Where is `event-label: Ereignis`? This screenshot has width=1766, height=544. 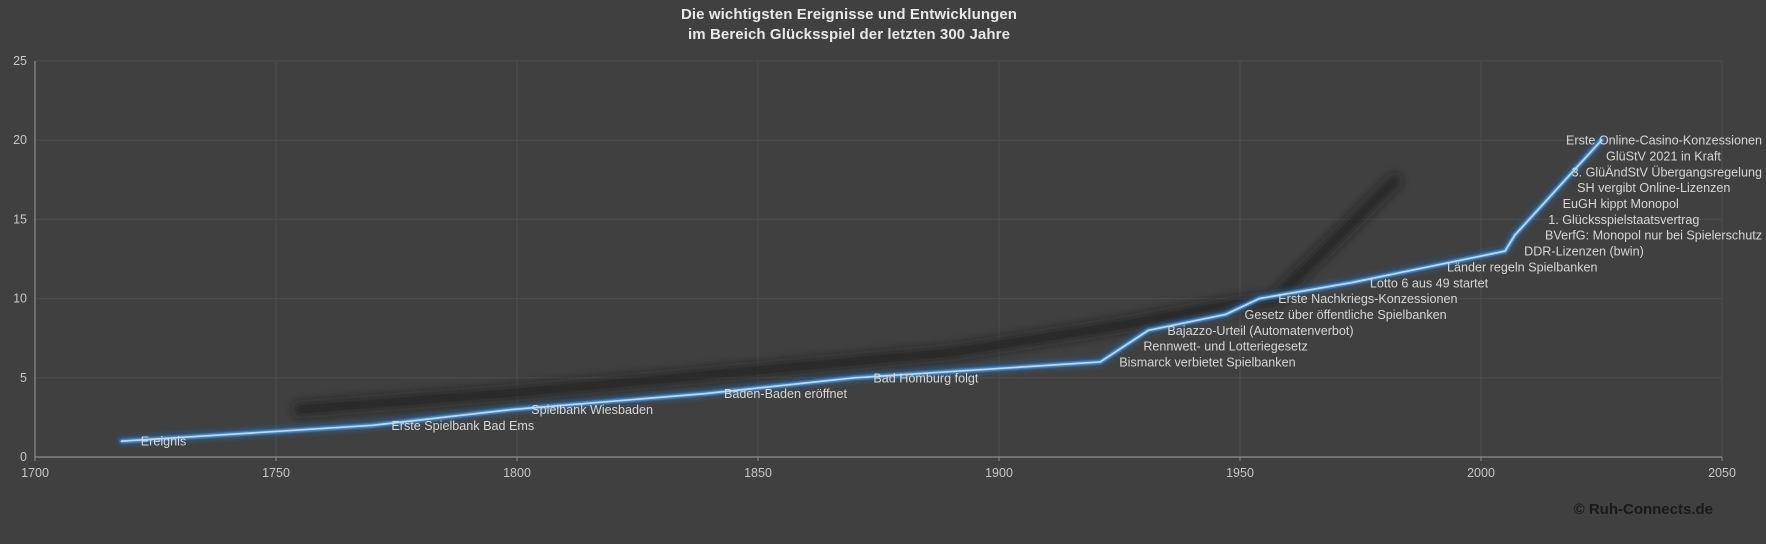 event-label: Ereignis is located at coordinates (164, 442).